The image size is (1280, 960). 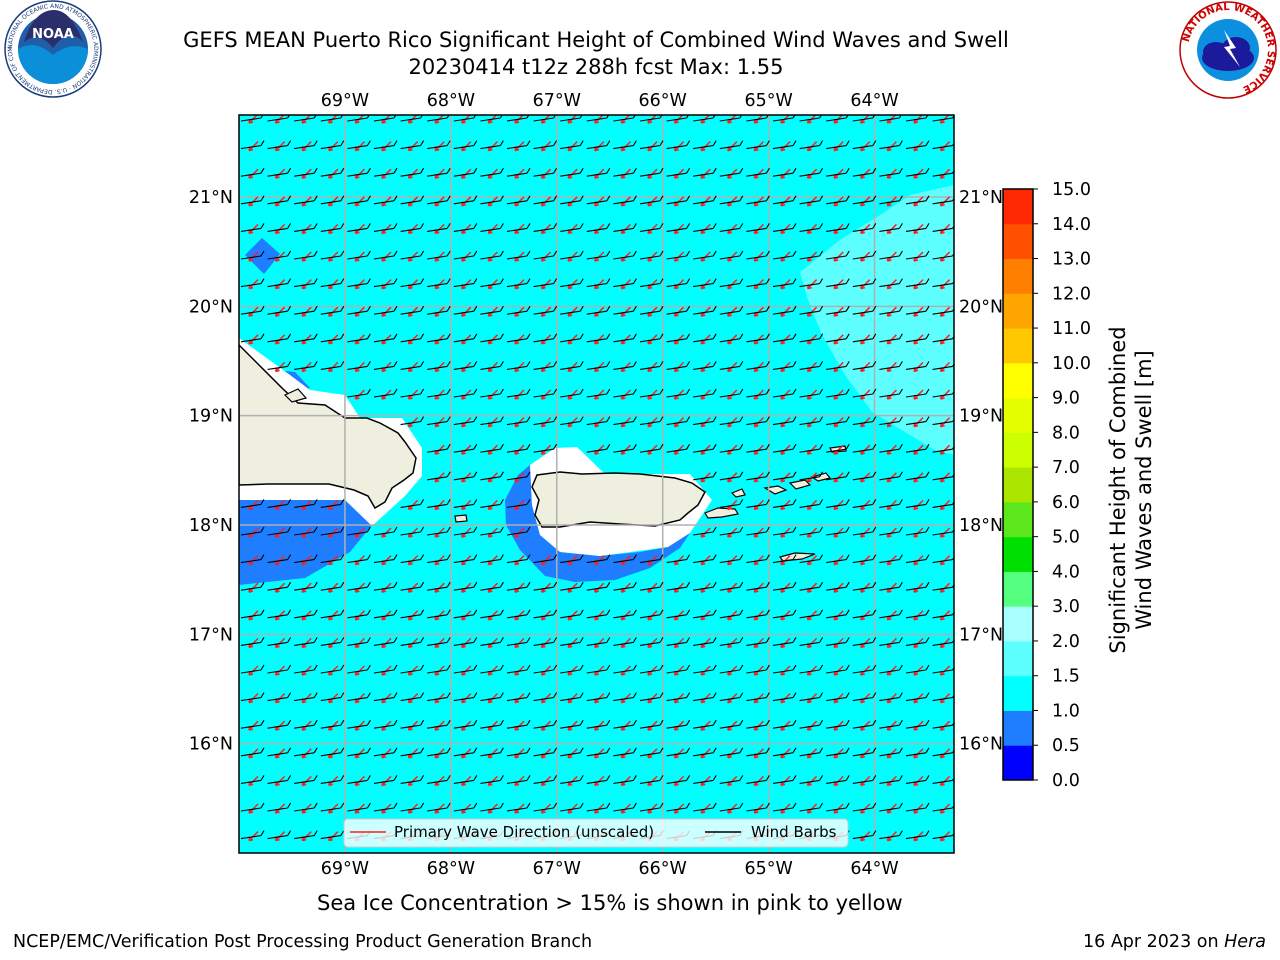 What do you see at coordinates (451, 101) in the screenshot?
I see `lon-label-top: 68°W` at bounding box center [451, 101].